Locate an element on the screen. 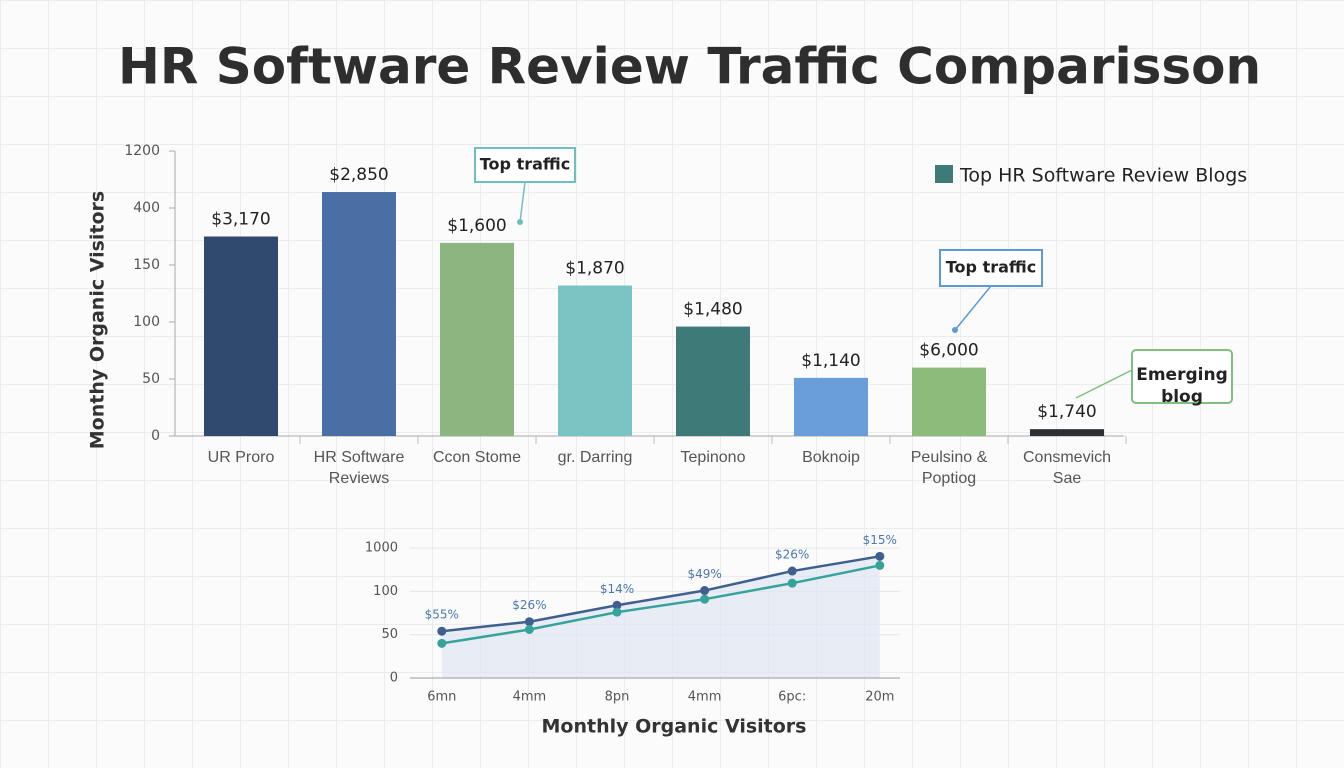  y-tick-label: 1000 is located at coordinates (381, 548).